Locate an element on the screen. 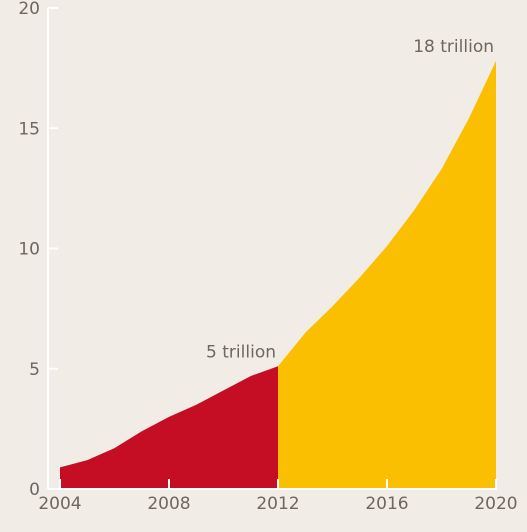 The width and height of the screenshot is (527, 532). annotation-label-1: 5 trillion is located at coordinates (241, 352).